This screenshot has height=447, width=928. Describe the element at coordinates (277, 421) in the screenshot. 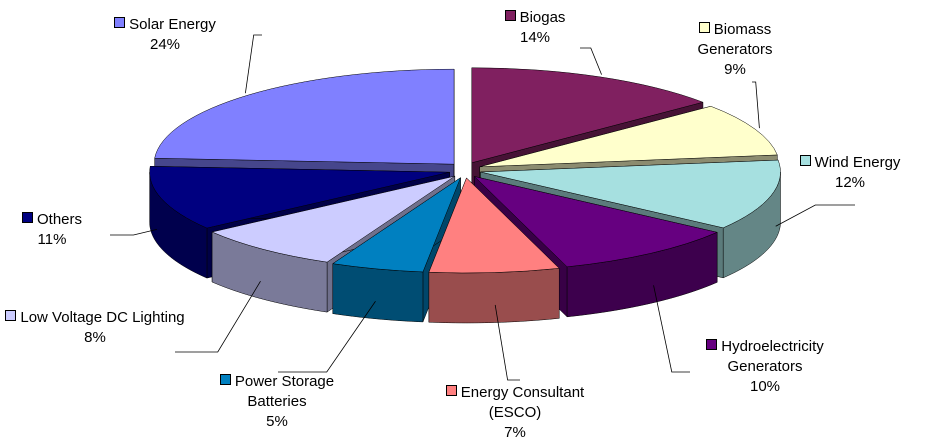

I see `value-label: 5%` at that location.